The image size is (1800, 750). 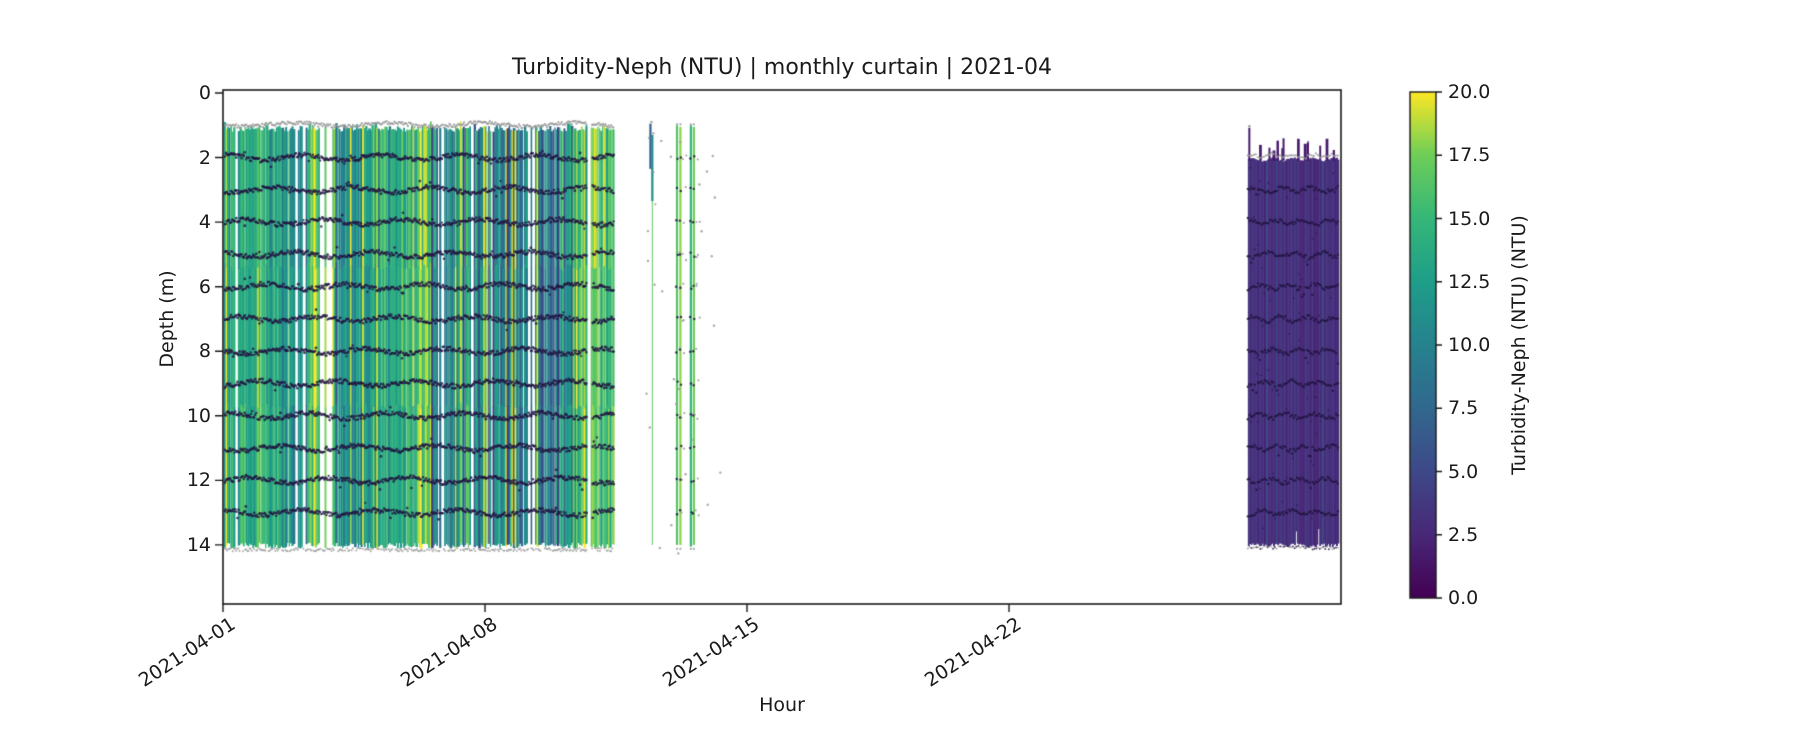 What do you see at coordinates (204, 222) in the screenshot?
I see `y-tick-label-2: 4` at bounding box center [204, 222].